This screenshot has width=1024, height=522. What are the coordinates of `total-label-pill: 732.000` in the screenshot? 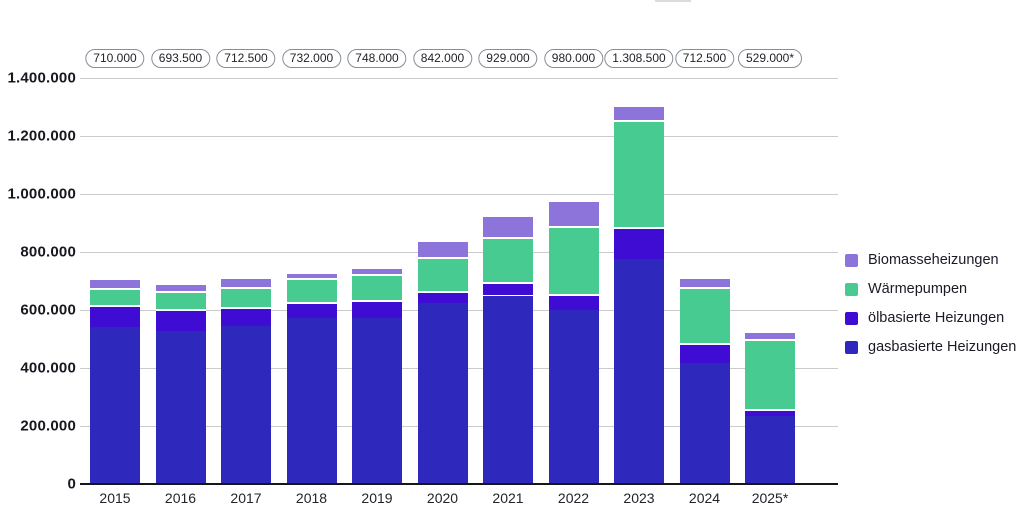 It's located at (311, 58).